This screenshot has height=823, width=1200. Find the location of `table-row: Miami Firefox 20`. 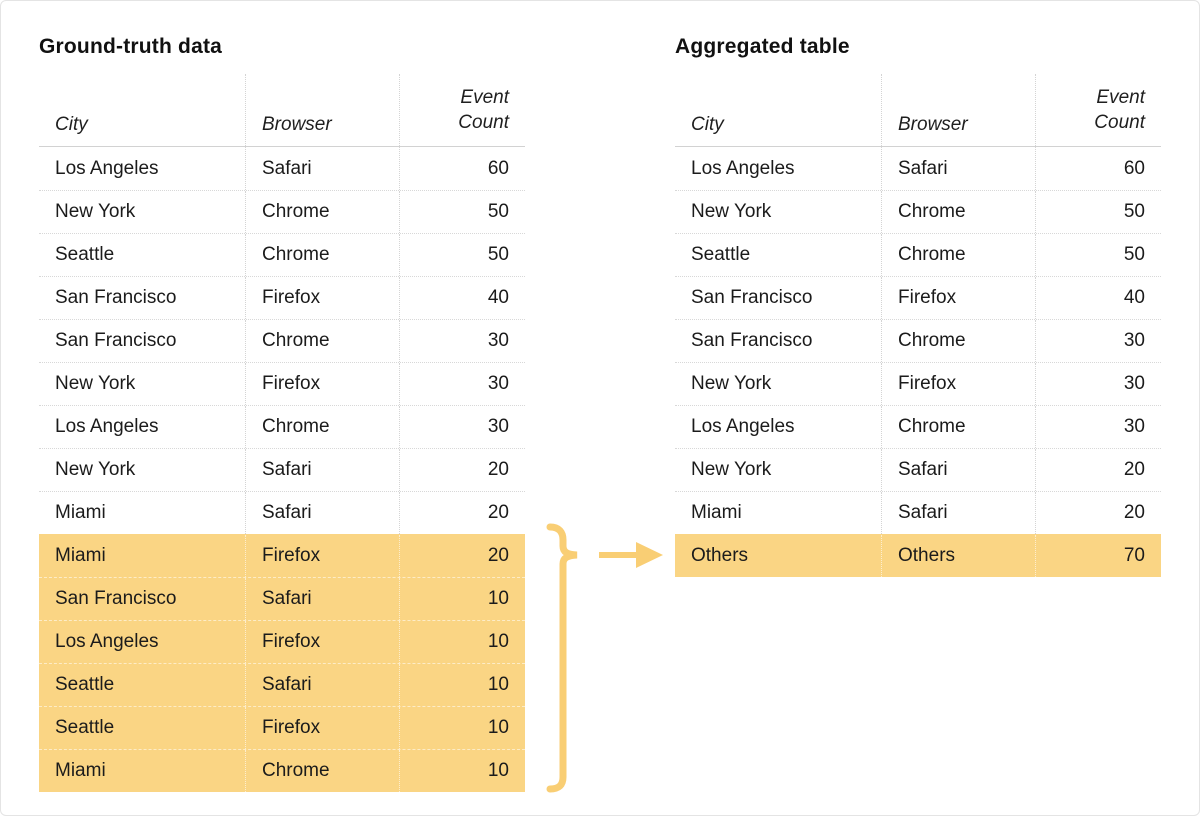

table-row: Miami Firefox 20 is located at coordinates (282, 555).